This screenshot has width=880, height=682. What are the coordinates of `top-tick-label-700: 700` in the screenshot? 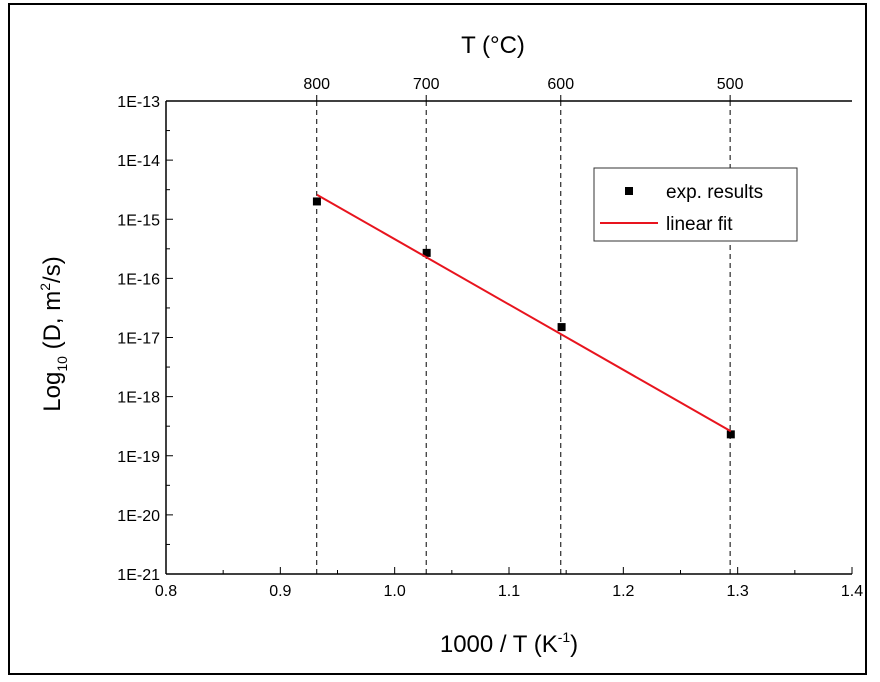 It's located at (426, 84).